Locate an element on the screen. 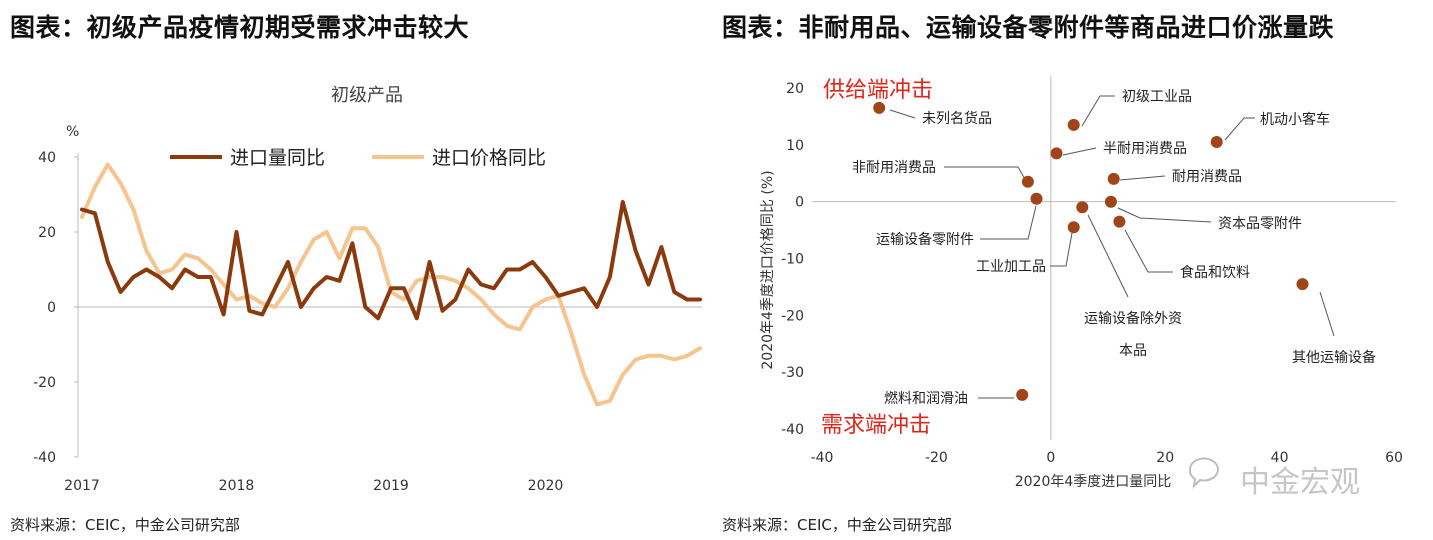  right-x-axis-title: 2020年4季度进口量同比 is located at coordinates (1093, 482).